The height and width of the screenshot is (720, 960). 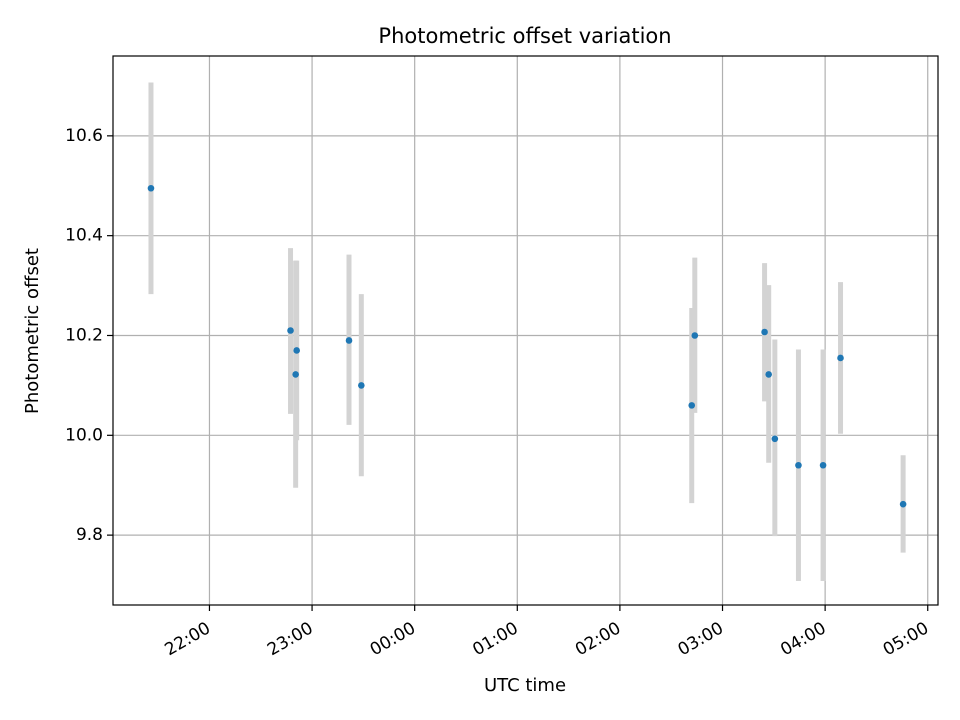 I want to click on y-tick-label: 10.0, so click(x=84, y=435).